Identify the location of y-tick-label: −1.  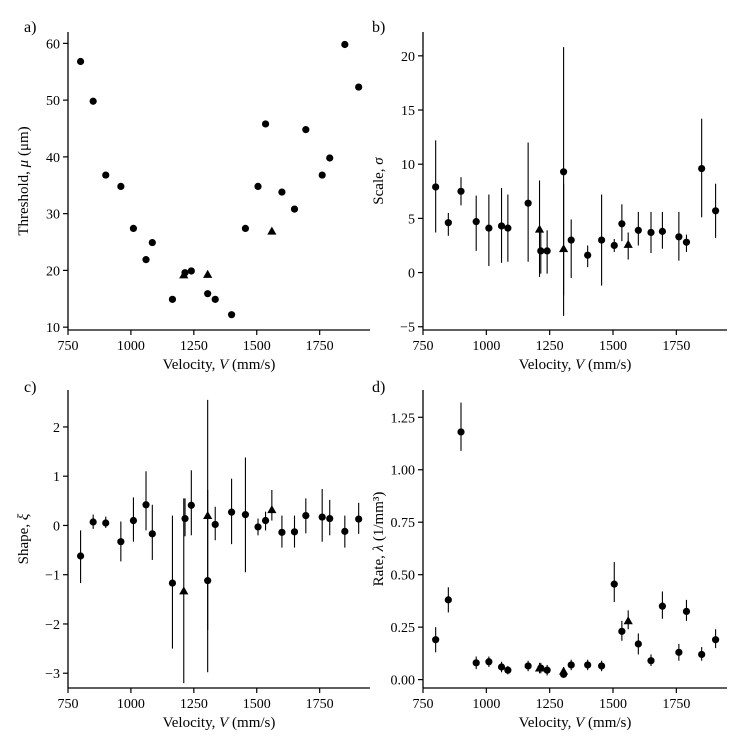
(52, 576).